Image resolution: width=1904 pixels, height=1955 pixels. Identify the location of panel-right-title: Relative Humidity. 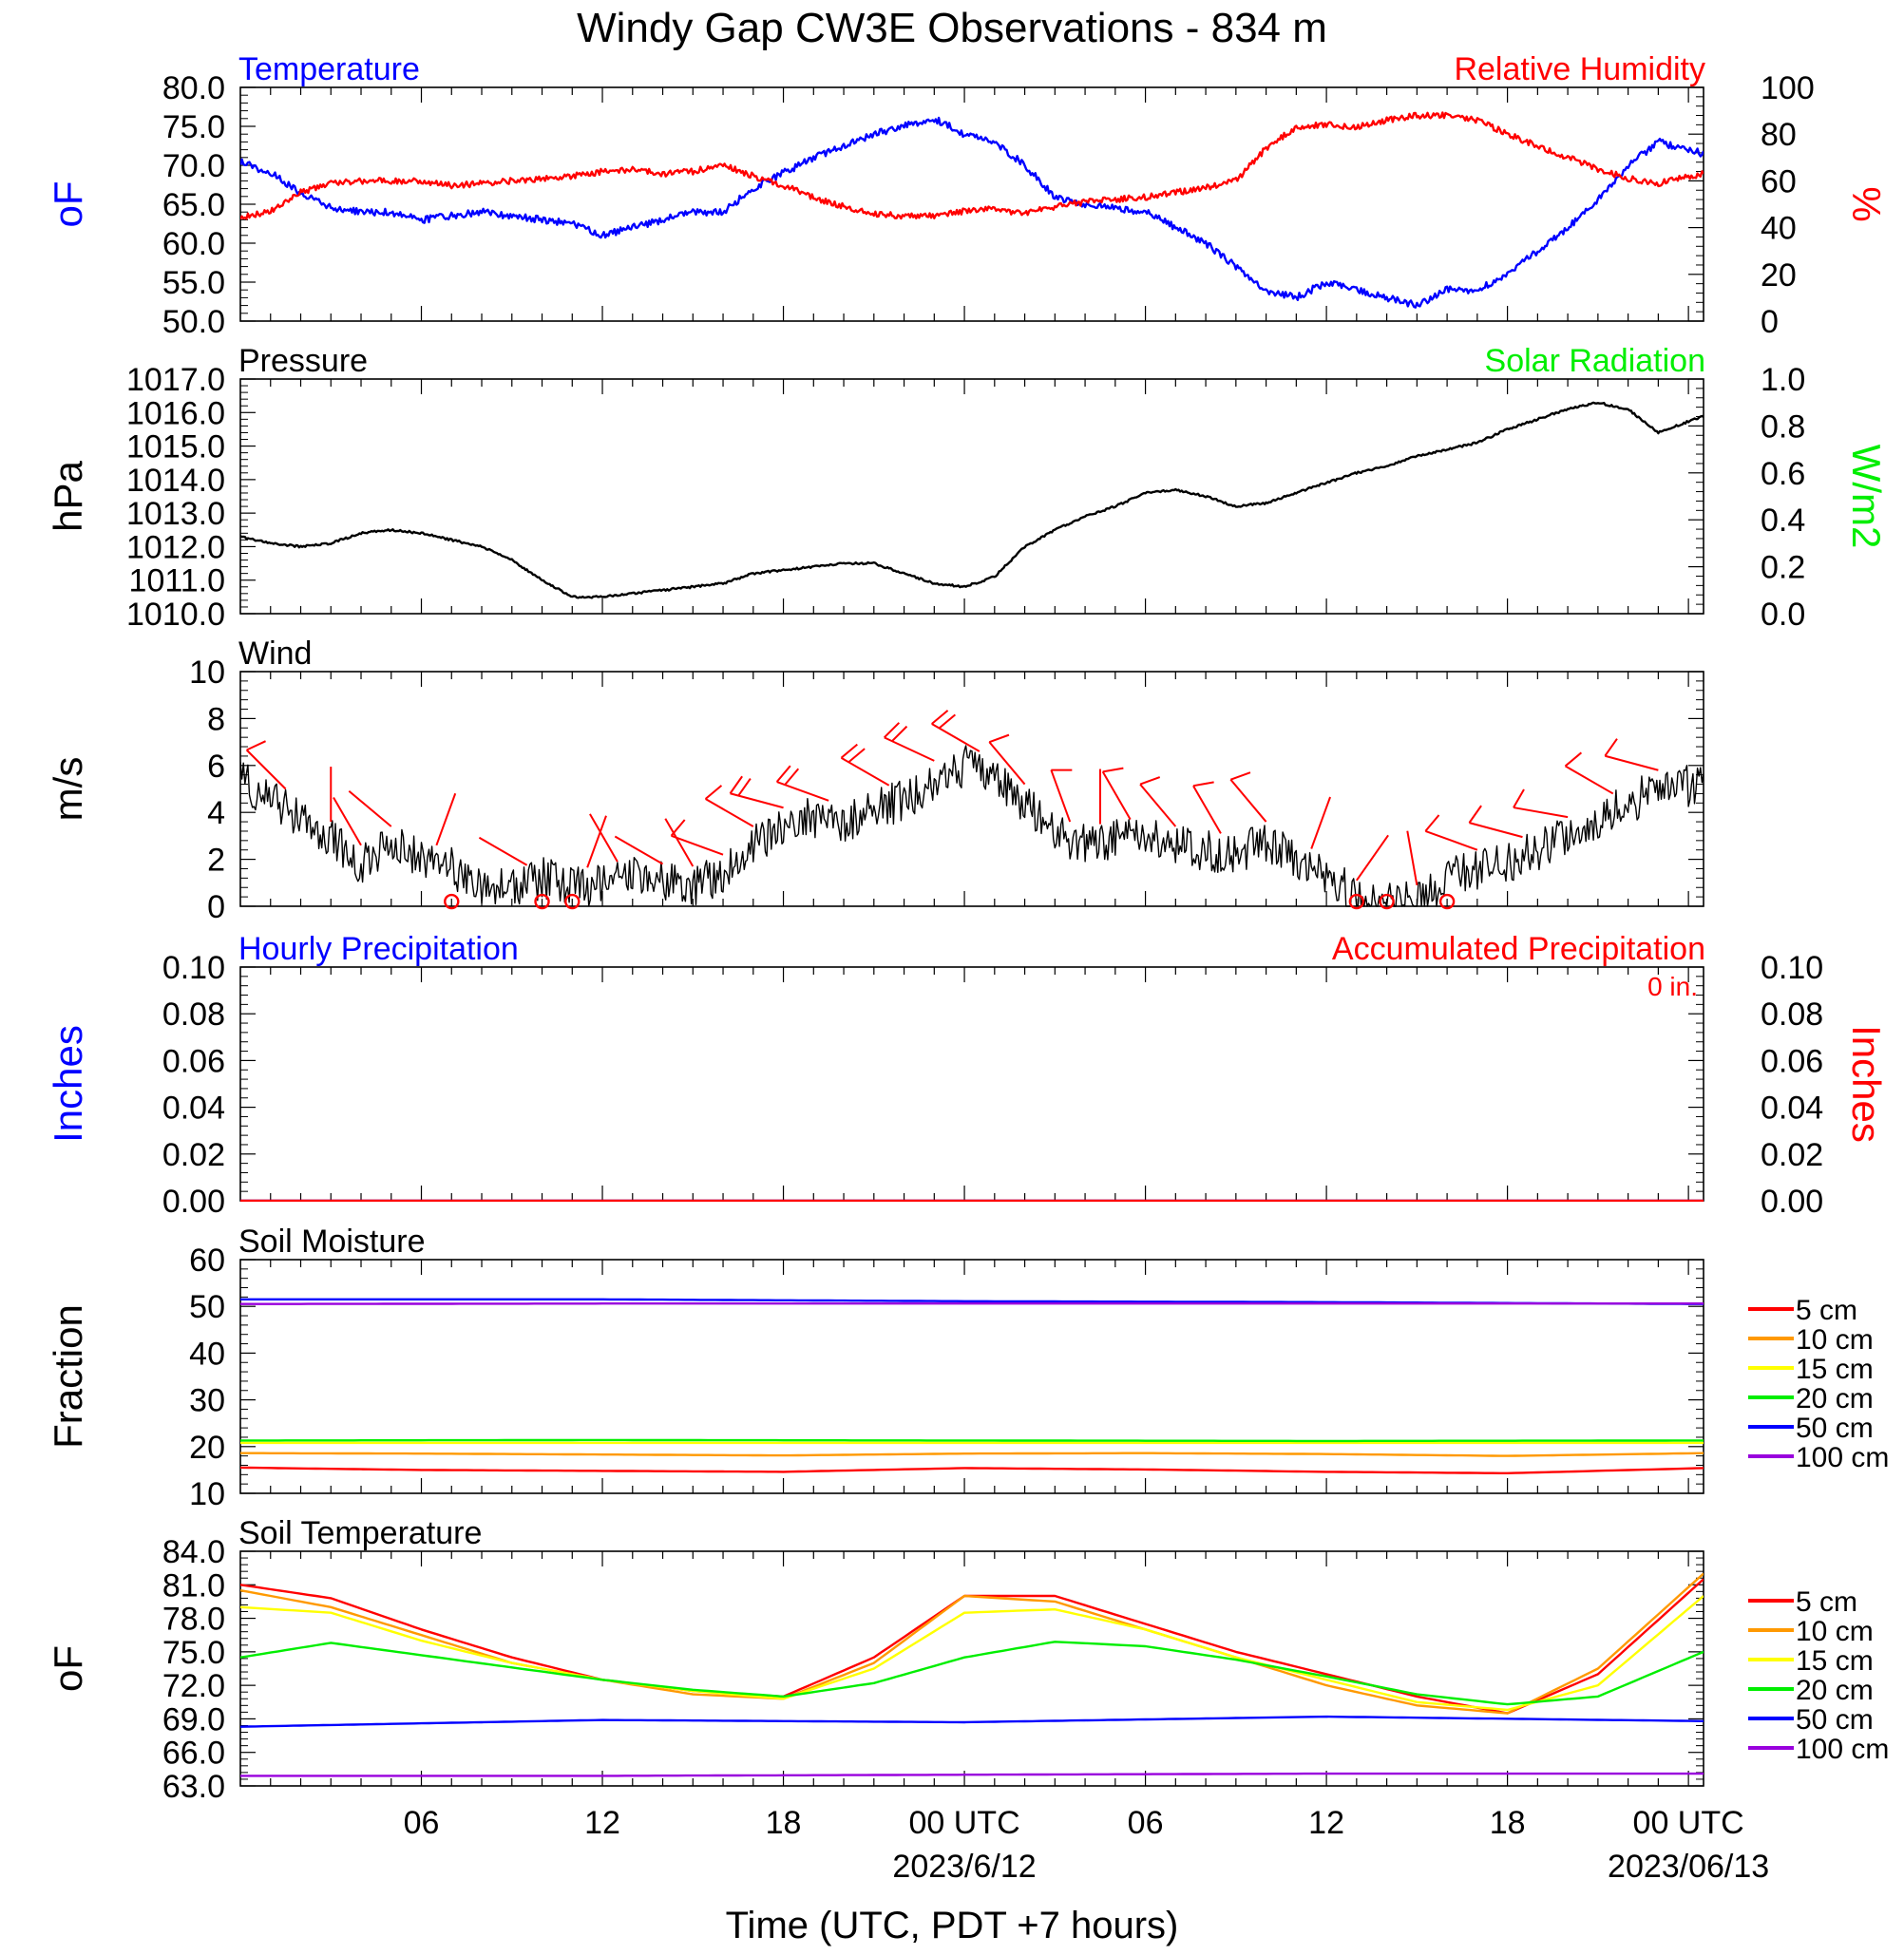
(1579, 69).